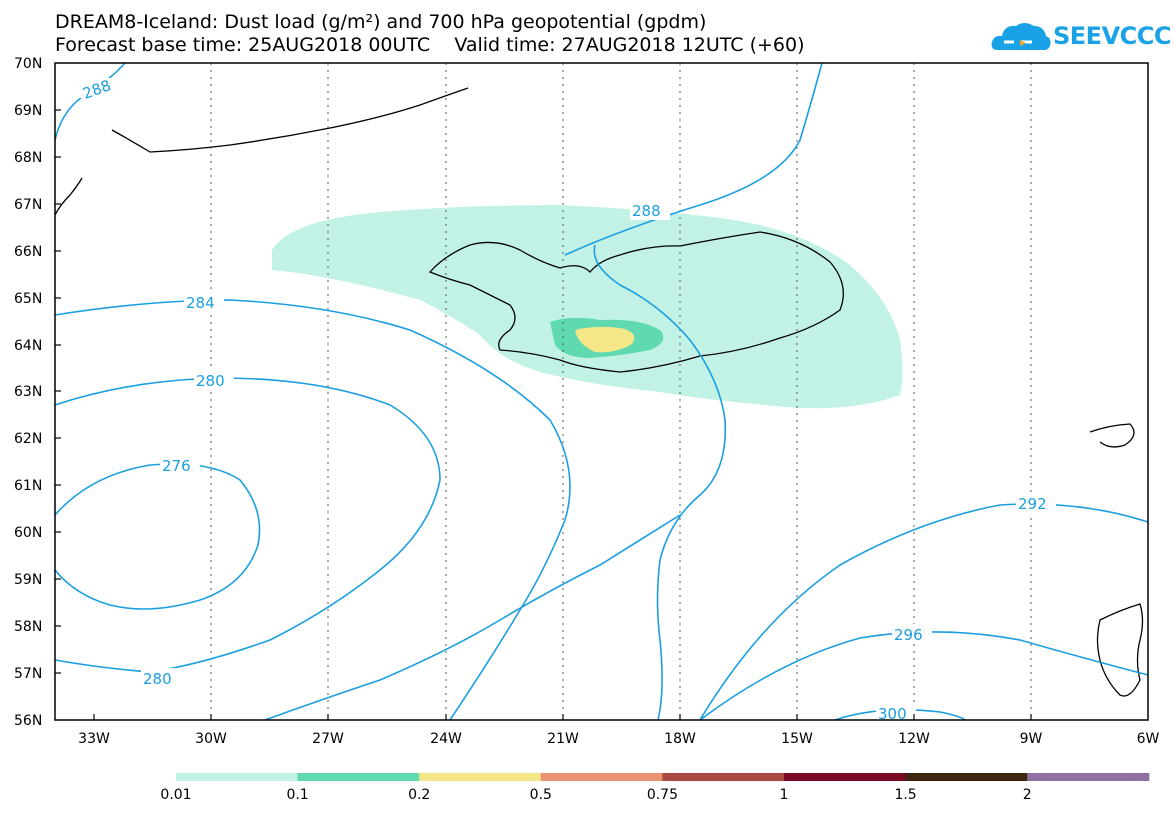 Image resolution: width=1175 pixels, height=815 pixels. I want to click on lat-label: 65N, so click(28, 299).